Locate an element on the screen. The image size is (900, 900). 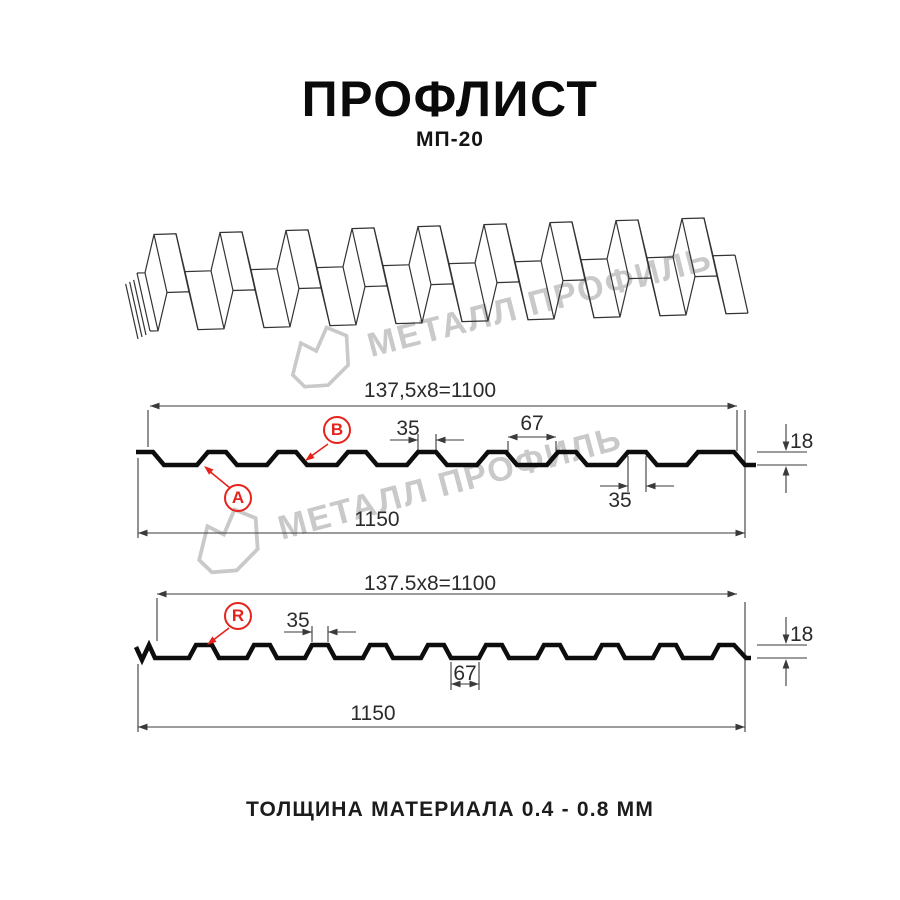
cross-section-bottom is located at coordinates (442, 652).